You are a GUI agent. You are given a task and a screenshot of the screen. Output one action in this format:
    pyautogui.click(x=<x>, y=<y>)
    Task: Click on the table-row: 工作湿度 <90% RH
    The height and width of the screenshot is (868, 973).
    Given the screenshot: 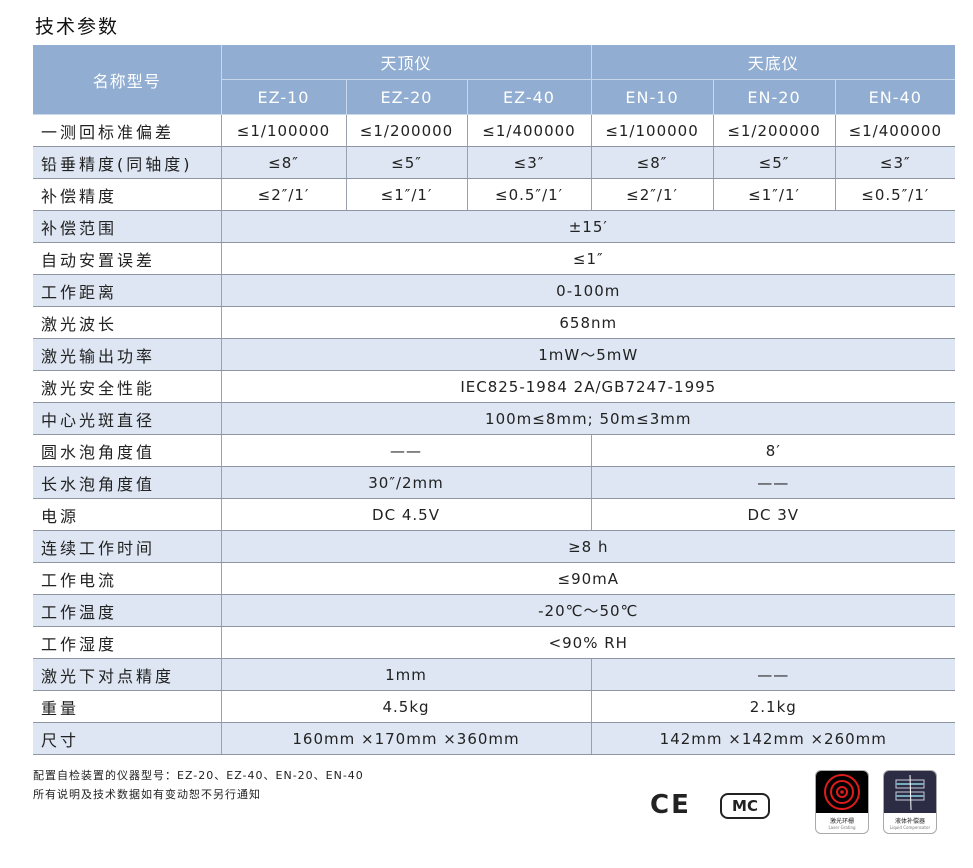 What is the action you would take?
    pyautogui.click(x=494, y=642)
    